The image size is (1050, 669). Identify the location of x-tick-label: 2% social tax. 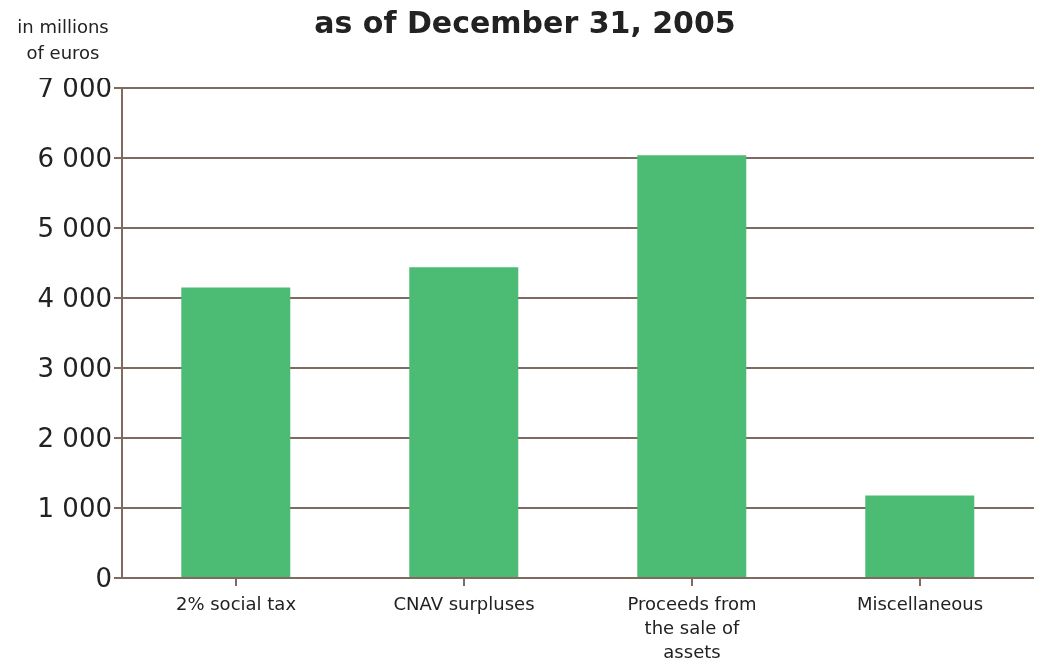
(236, 603).